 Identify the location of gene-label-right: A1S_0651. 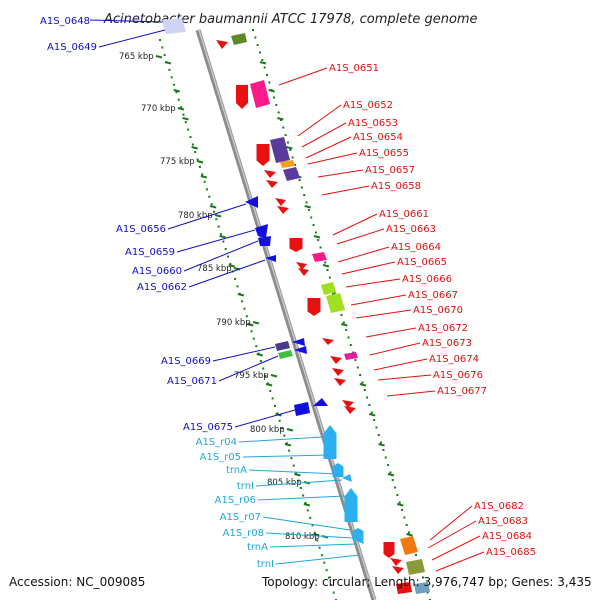
(354, 68).